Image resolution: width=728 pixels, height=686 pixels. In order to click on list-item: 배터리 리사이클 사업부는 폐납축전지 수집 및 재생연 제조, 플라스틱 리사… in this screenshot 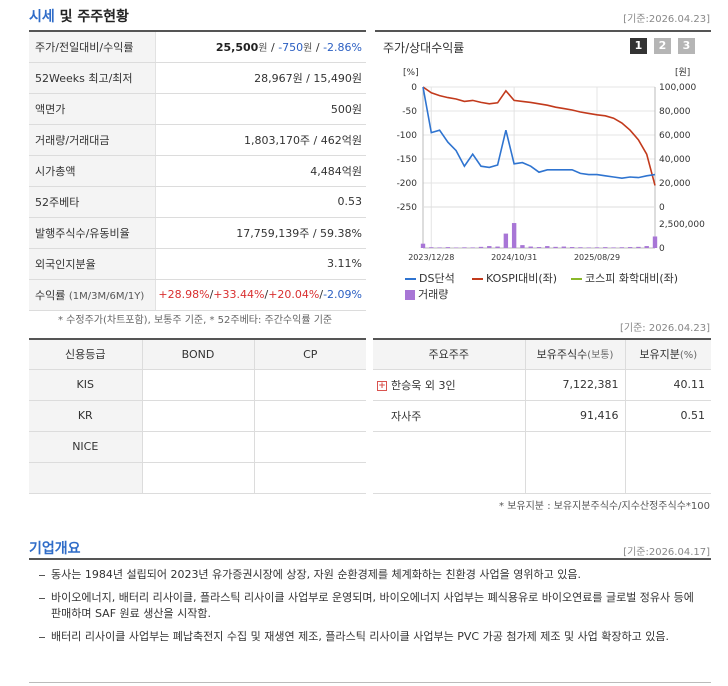, I will do `click(372, 637)`.